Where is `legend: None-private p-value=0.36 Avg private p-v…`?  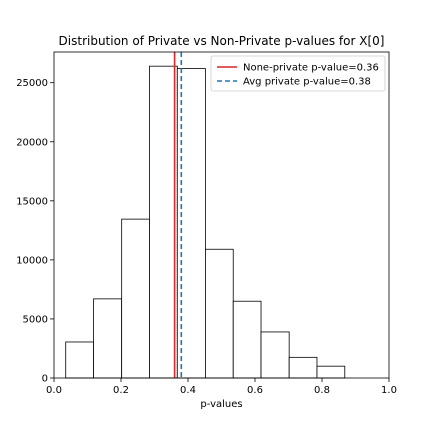
legend: None-private p-value=0.36 Avg private p-v… is located at coordinates (298, 73).